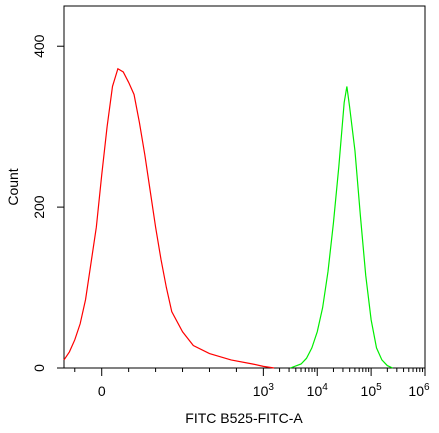  I want to click on x-tick-label-1: 10³, so click(264, 390).